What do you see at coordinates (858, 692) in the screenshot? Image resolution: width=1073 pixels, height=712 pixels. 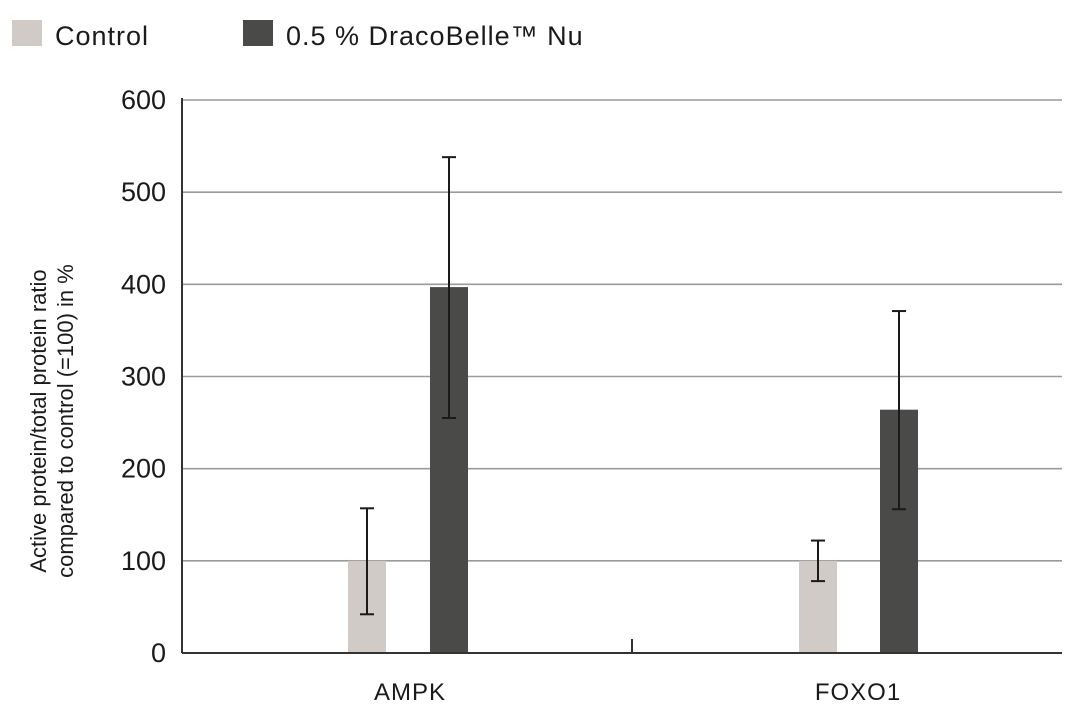 I see `category-label: FOXO1` at bounding box center [858, 692].